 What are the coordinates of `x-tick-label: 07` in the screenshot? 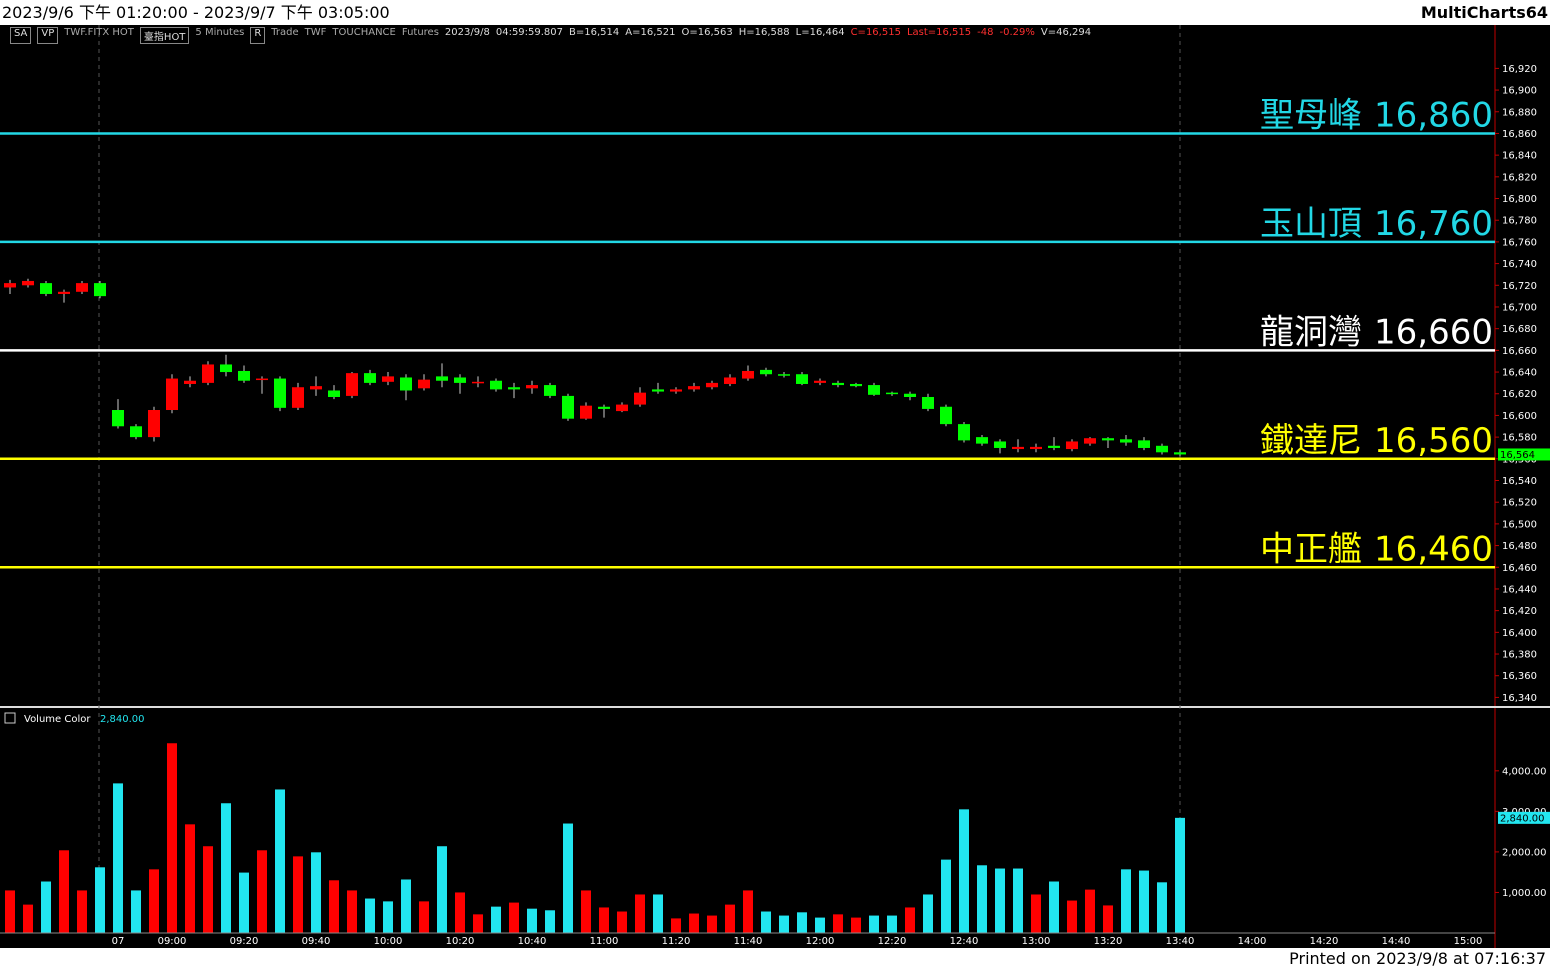 It's located at (118, 941).